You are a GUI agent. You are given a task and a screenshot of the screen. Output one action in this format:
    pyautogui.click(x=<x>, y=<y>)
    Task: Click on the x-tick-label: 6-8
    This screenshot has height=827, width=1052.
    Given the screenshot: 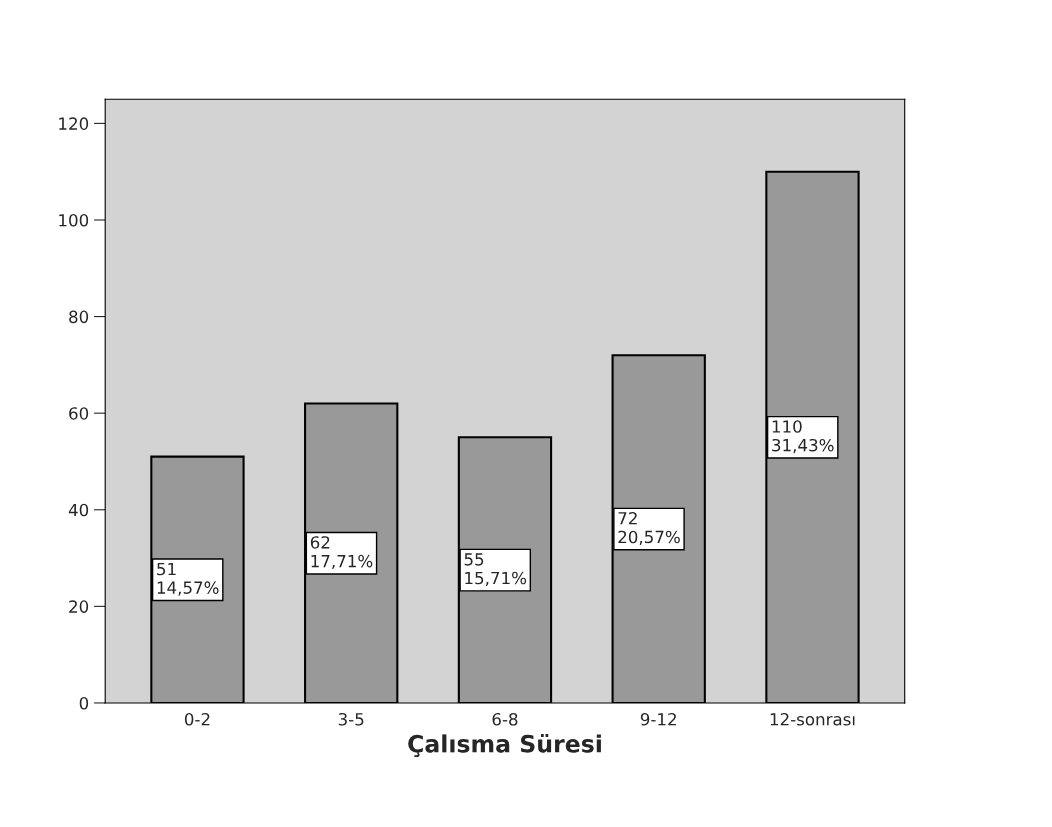 What is the action you would take?
    pyautogui.click(x=505, y=719)
    